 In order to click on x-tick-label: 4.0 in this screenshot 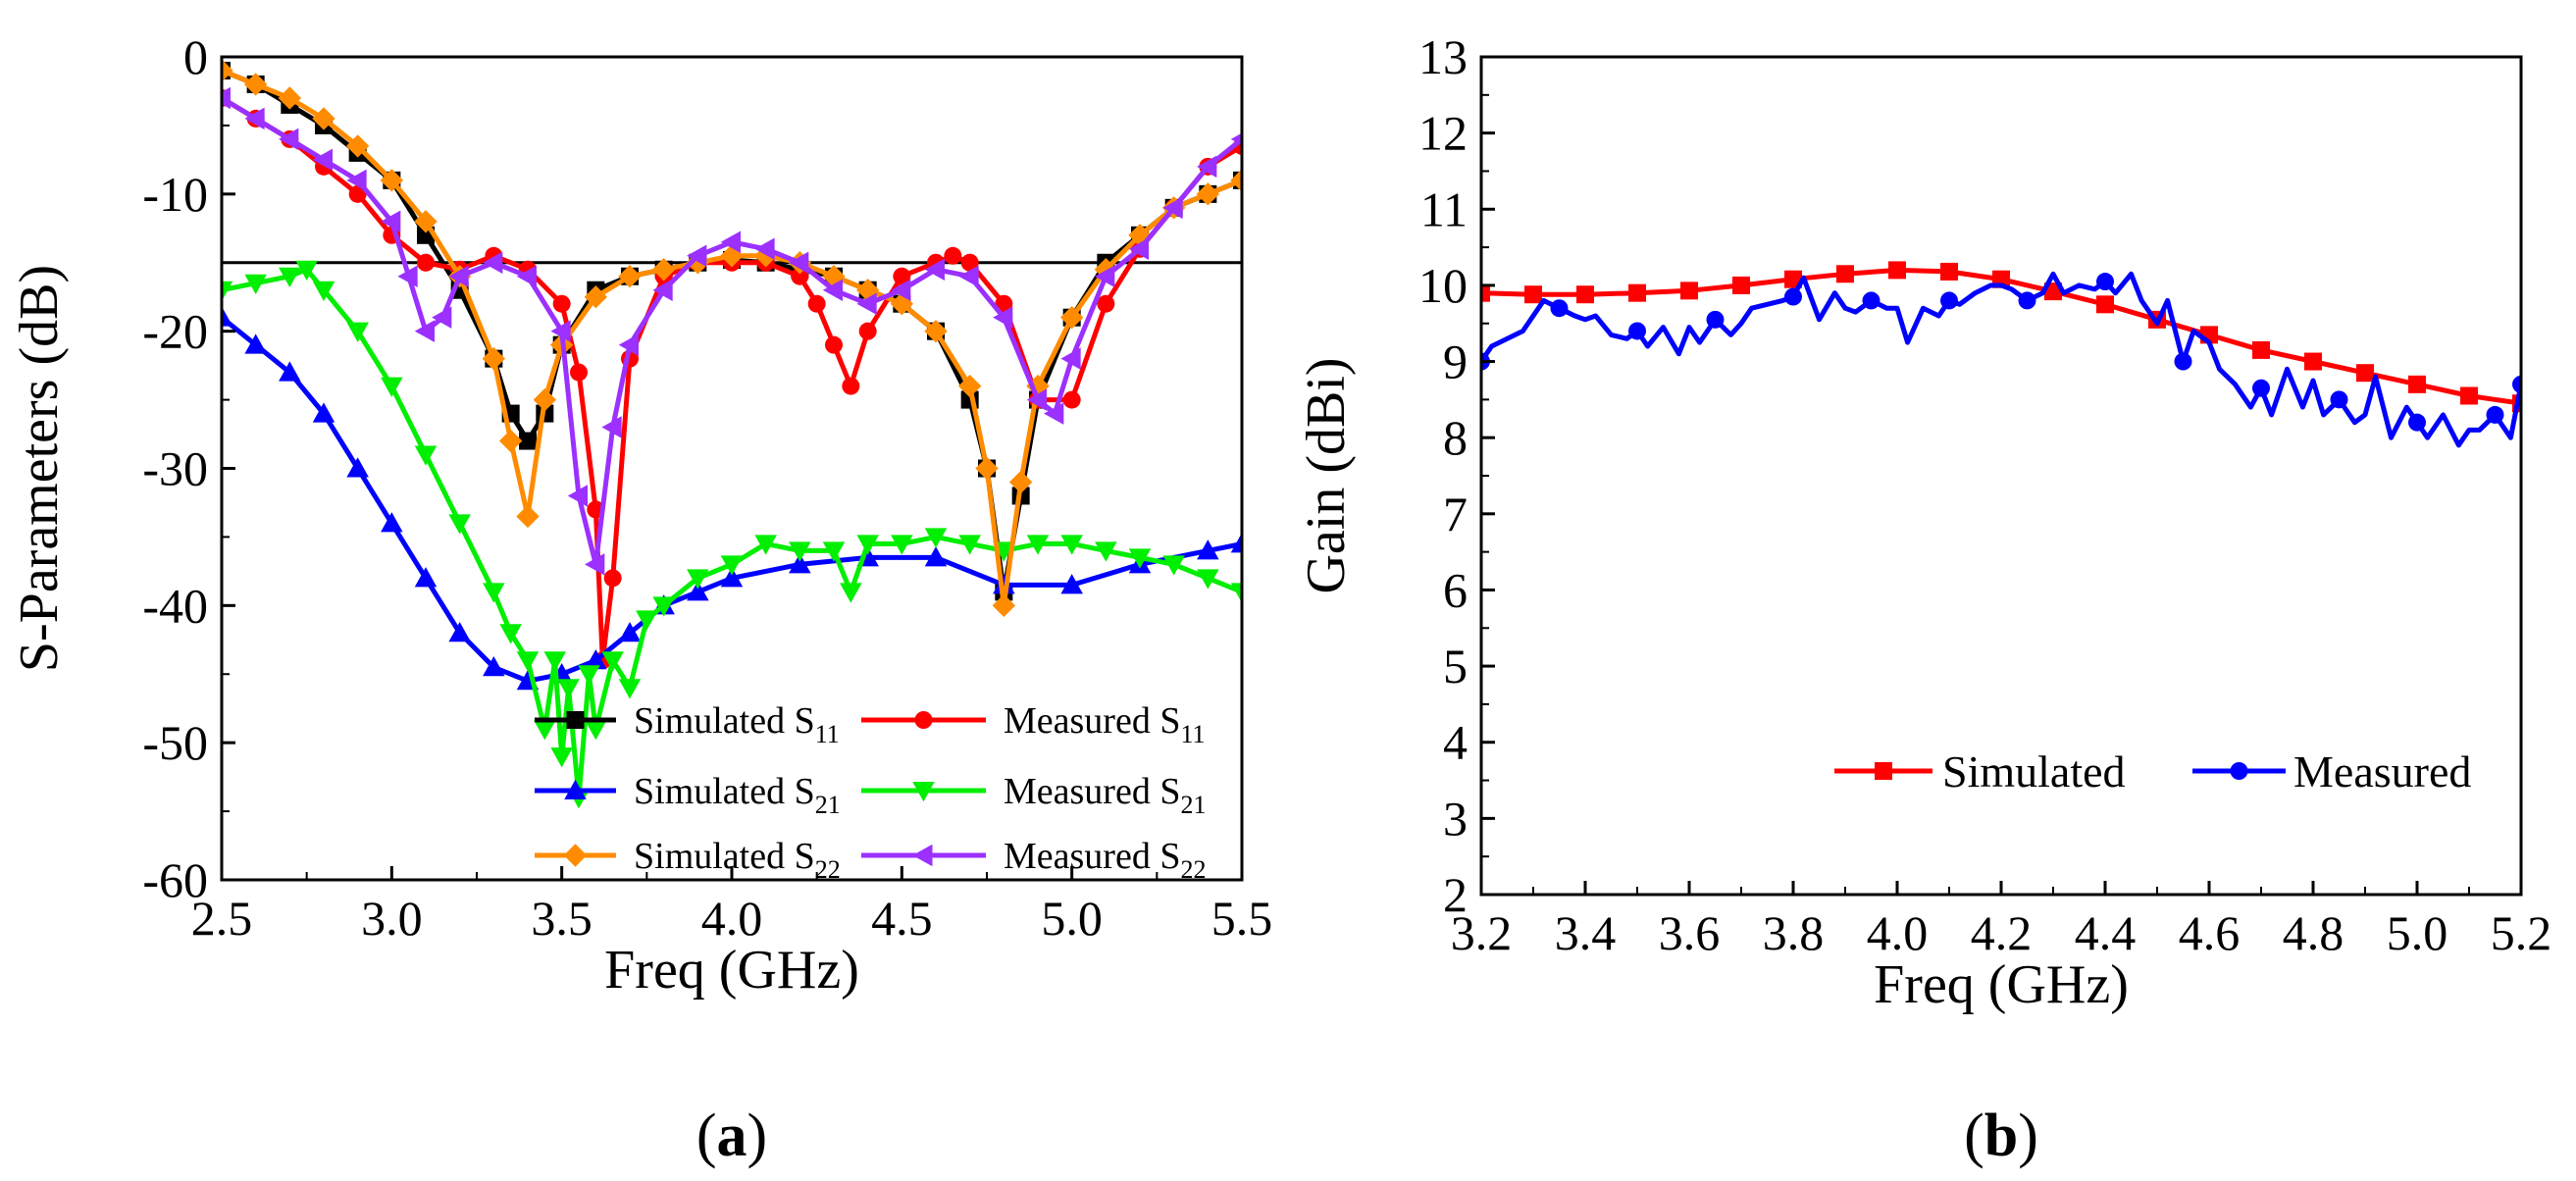, I will do `click(732, 918)`.